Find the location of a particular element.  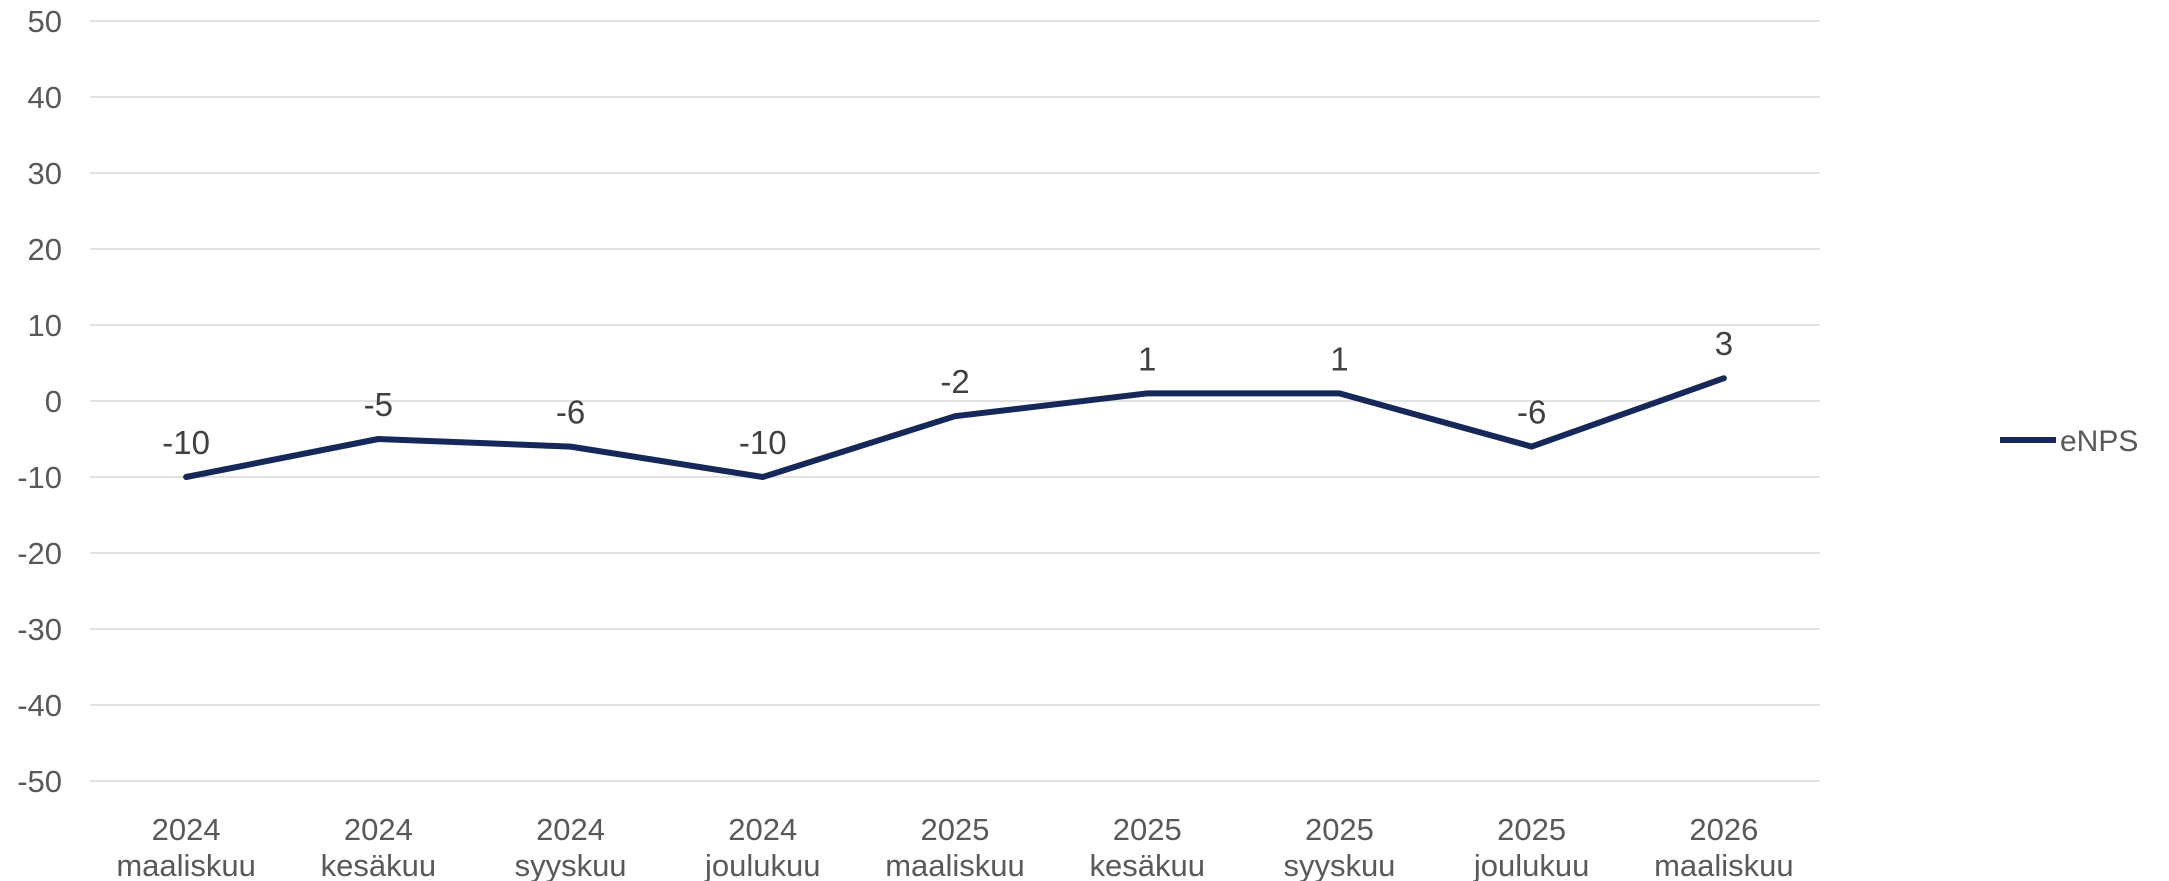

x-tick-label: 2024 maaliskuu is located at coordinates (186, 846).